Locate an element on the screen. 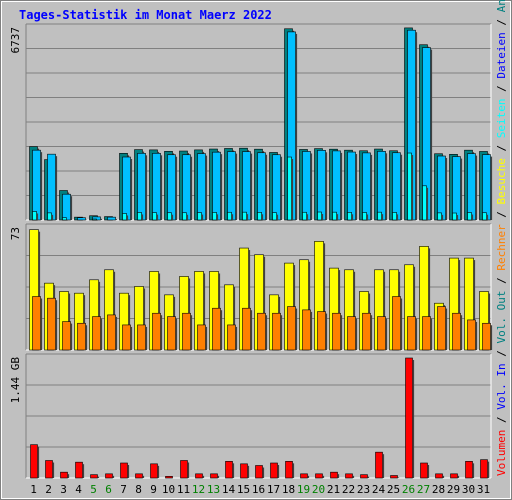  x-tick-label-day-21: 21 is located at coordinates (333, 489).